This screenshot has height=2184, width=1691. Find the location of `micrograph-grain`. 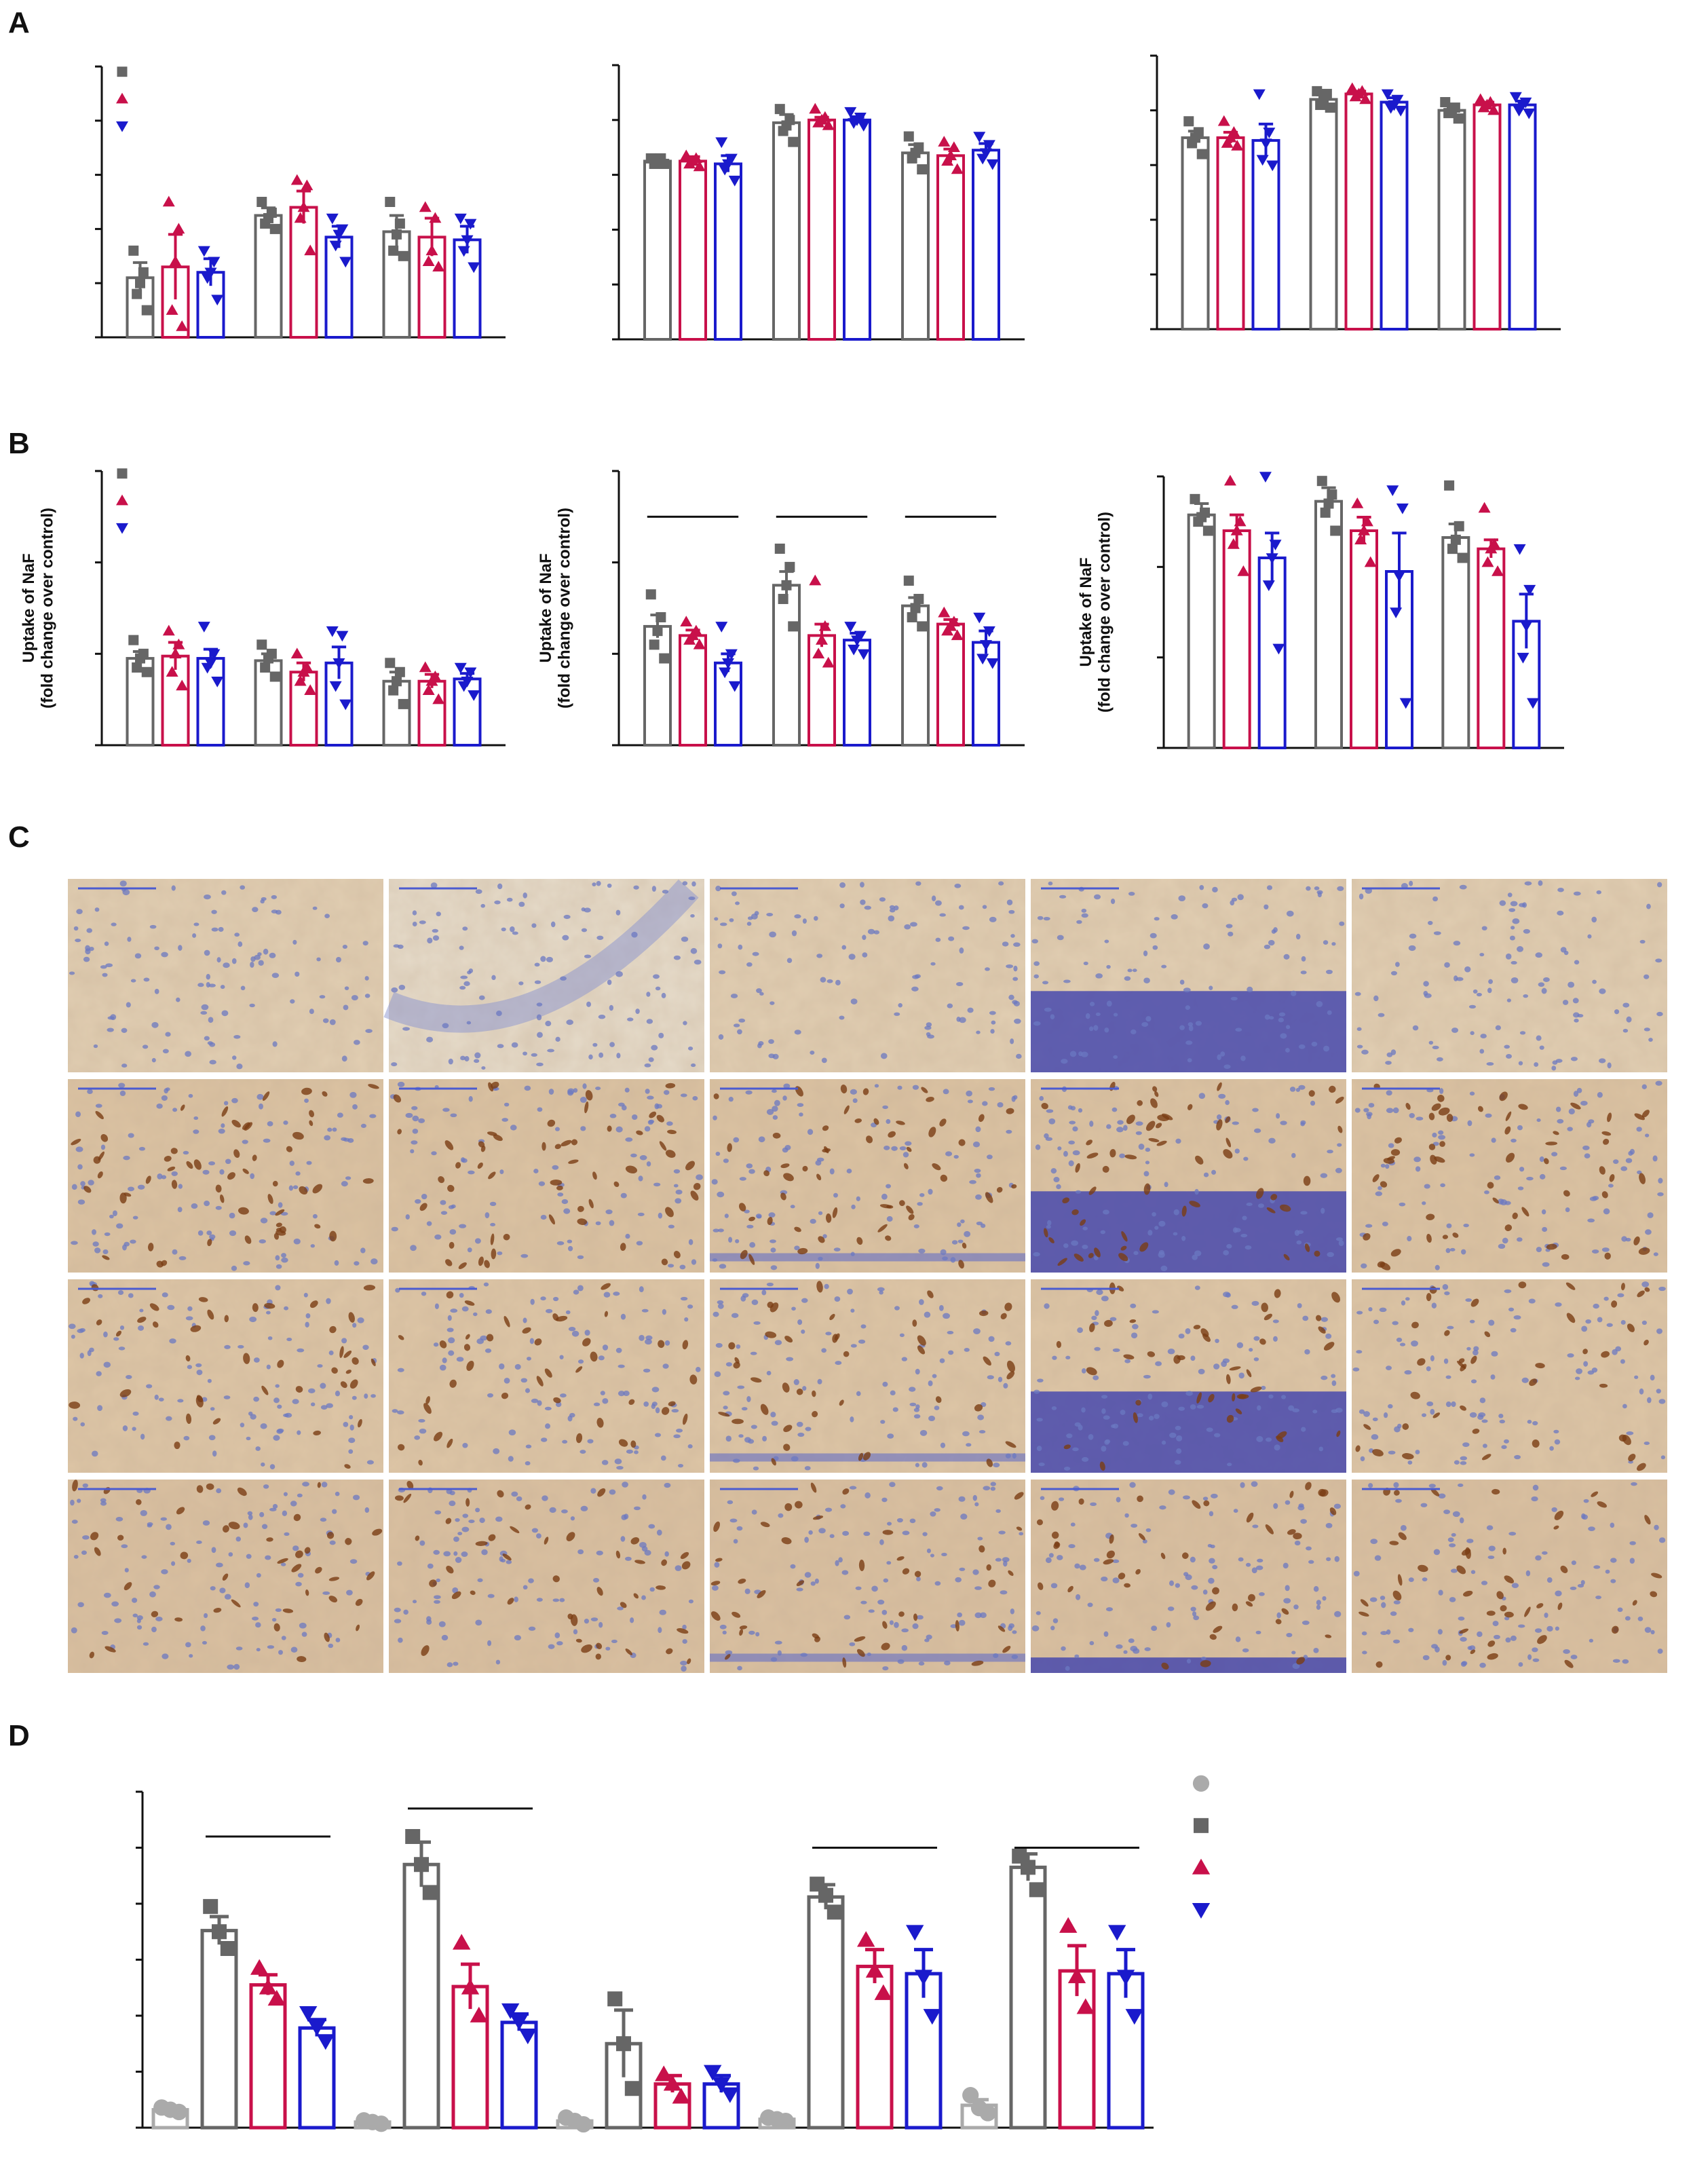

micrograph-grain is located at coordinates (1510, 975).